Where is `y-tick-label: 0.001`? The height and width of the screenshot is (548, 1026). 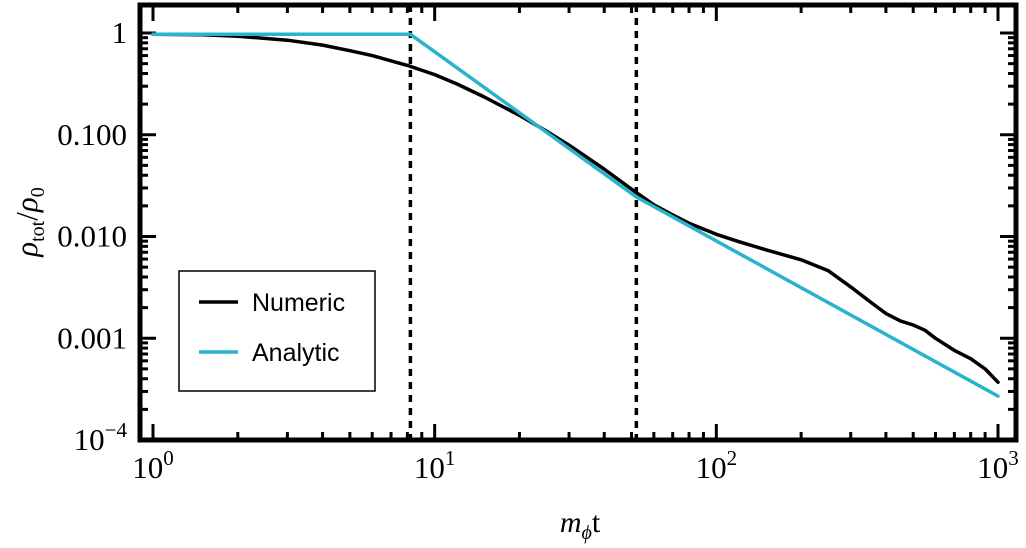 y-tick-label: 0.001 is located at coordinates (92, 337).